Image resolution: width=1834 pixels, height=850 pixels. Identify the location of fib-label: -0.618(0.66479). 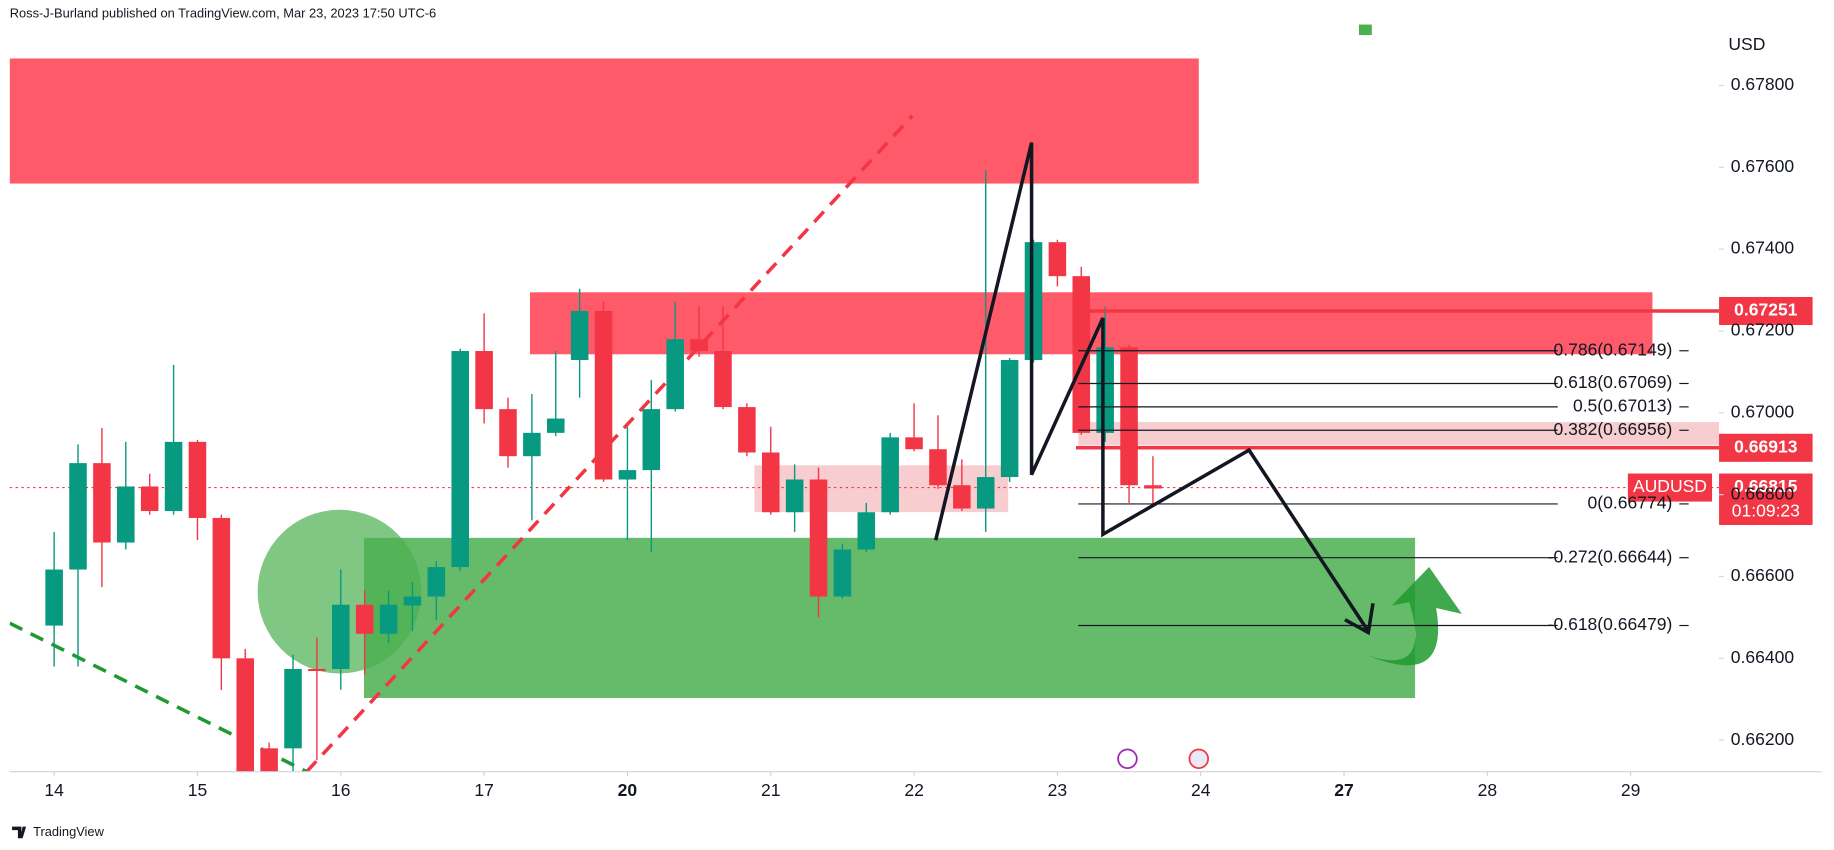
(1610, 624).